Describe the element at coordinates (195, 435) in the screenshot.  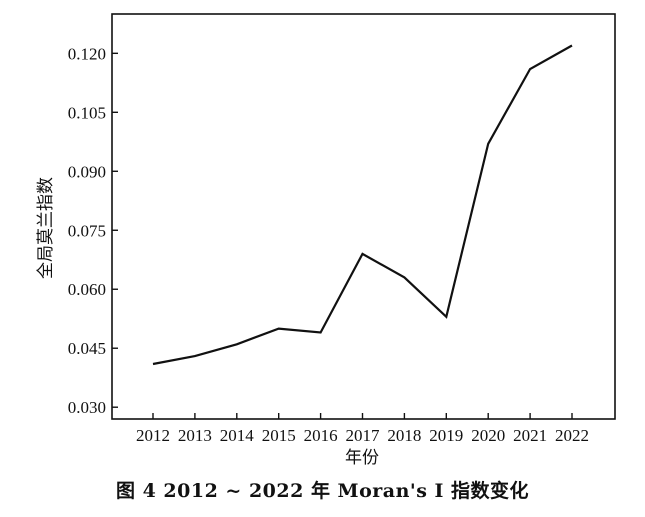
I see `x-tick-label: 2013` at that location.